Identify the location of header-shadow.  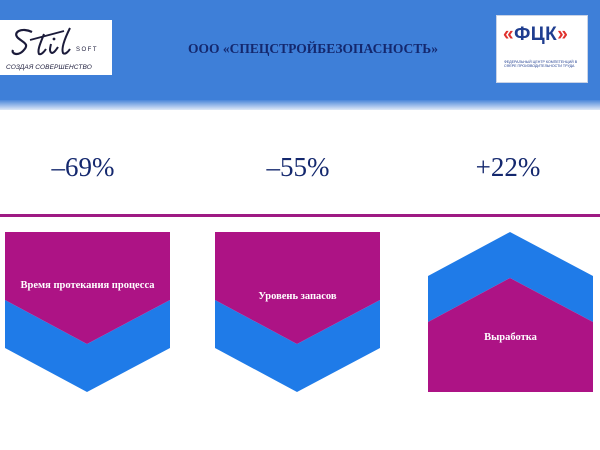
(300, 105).